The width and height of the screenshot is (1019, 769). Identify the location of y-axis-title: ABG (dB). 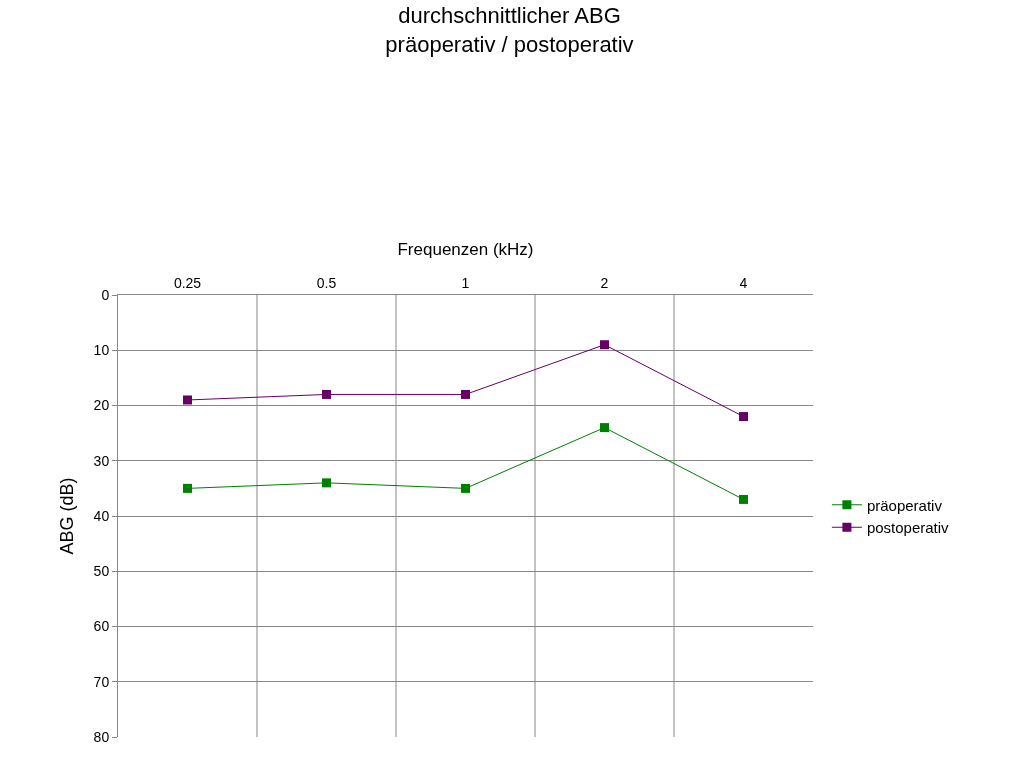
(66, 516).